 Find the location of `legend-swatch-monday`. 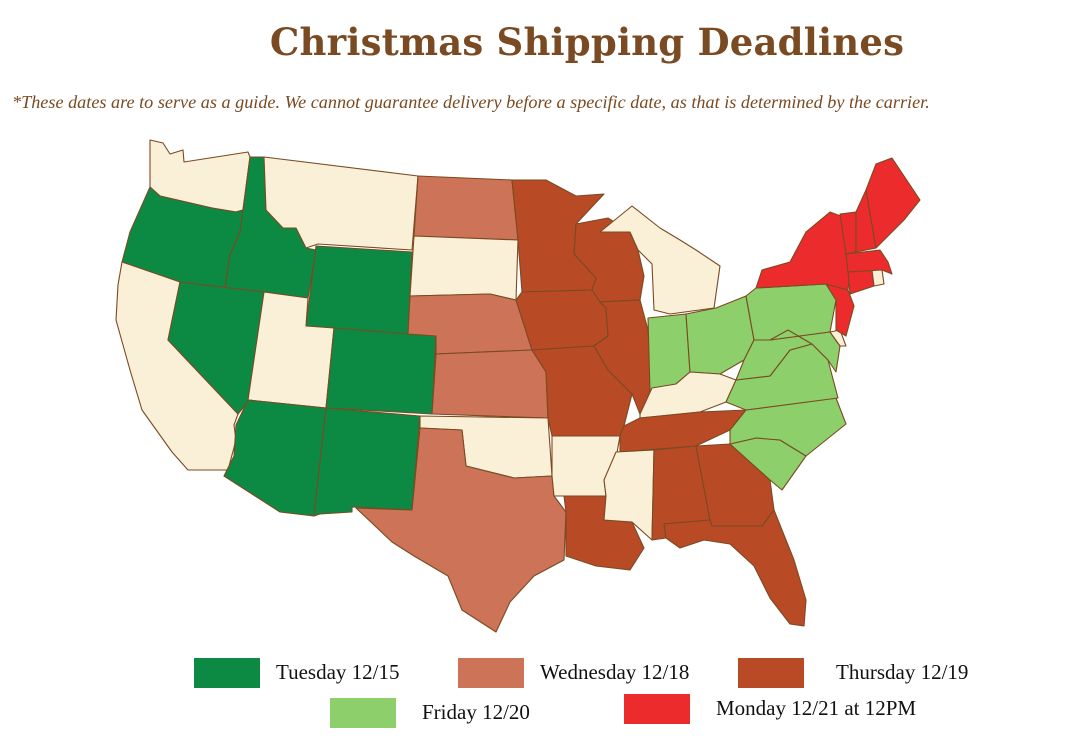

legend-swatch-monday is located at coordinates (657, 709).